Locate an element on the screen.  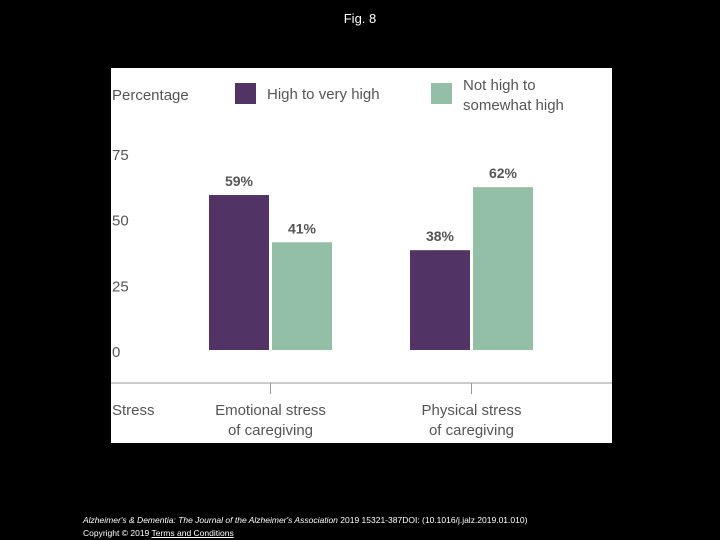
legend-label-2: Not high to is located at coordinates (499, 85).